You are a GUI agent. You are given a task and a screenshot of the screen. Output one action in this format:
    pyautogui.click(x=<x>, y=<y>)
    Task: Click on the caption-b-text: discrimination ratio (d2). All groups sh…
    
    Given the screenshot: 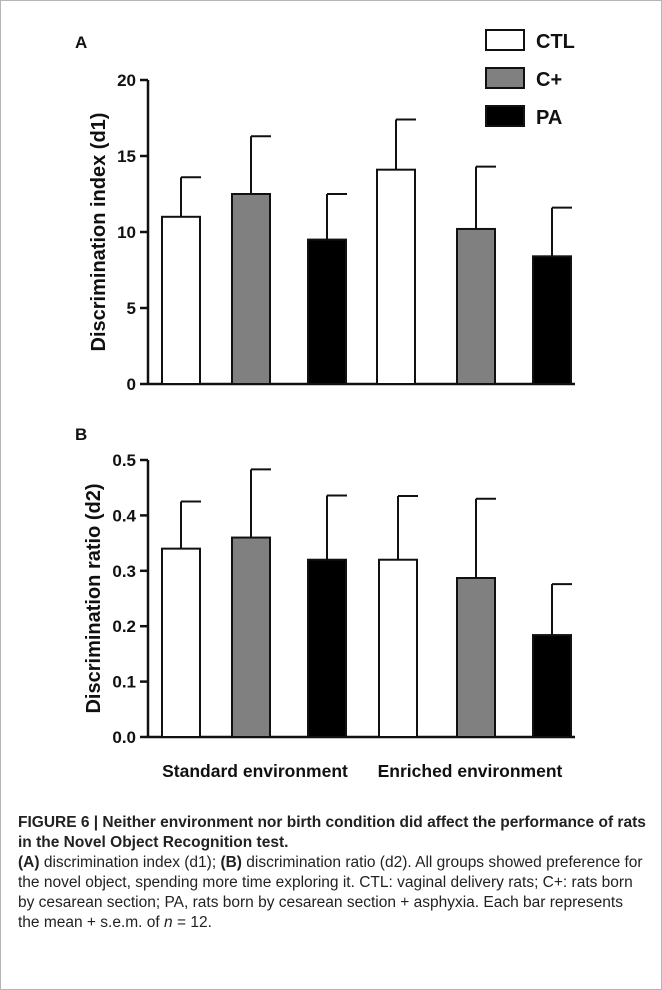 What is the action you would take?
    pyautogui.click(x=330, y=892)
    